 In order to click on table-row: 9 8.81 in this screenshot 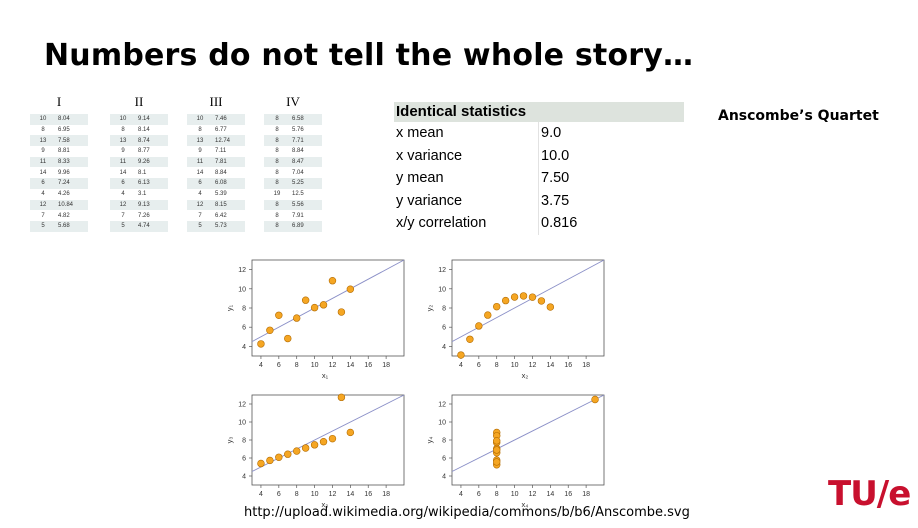, I will do `click(59, 151)`.